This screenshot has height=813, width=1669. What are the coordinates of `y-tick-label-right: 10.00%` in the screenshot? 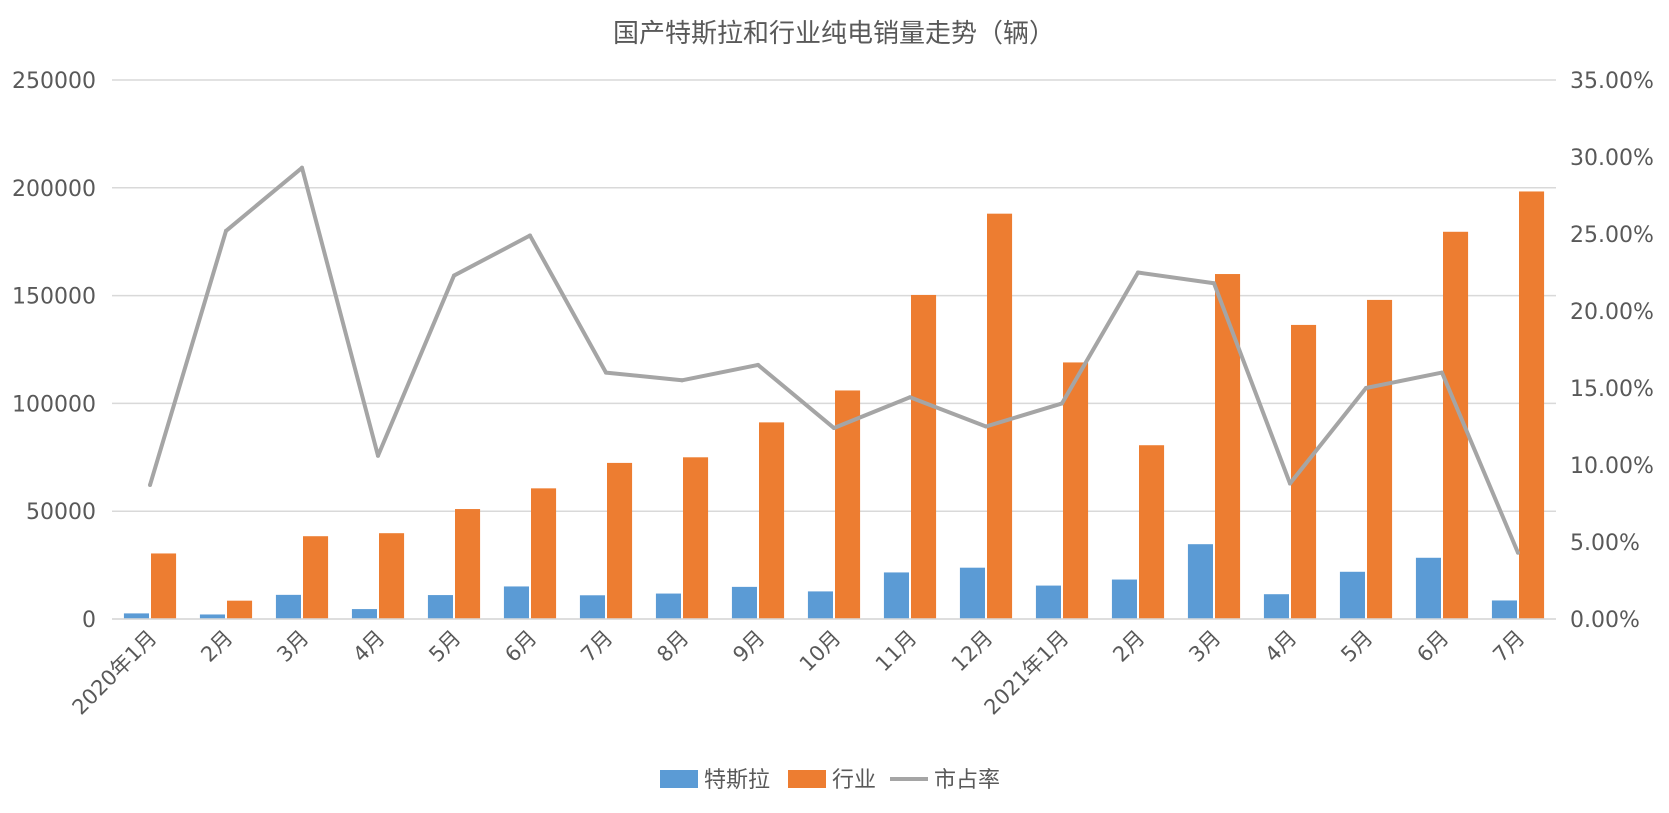 It's located at (1612, 466).